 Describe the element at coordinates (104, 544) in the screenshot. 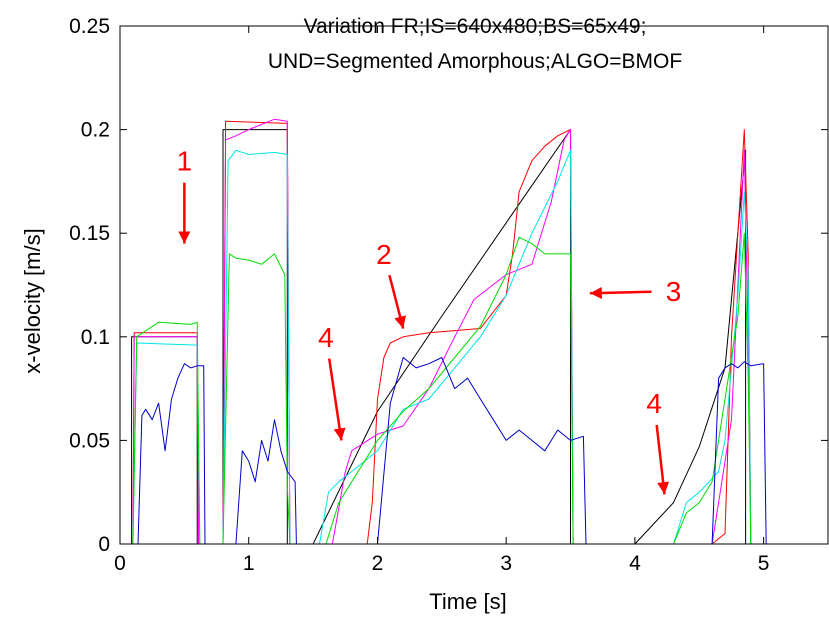

I see `y-tick-label: 0` at that location.